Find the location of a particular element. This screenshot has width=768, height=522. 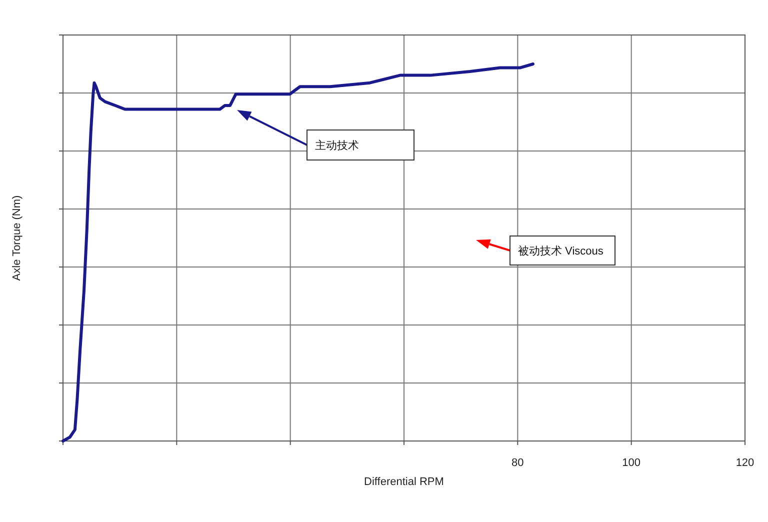

x-tick-label: 80 is located at coordinates (518, 463).